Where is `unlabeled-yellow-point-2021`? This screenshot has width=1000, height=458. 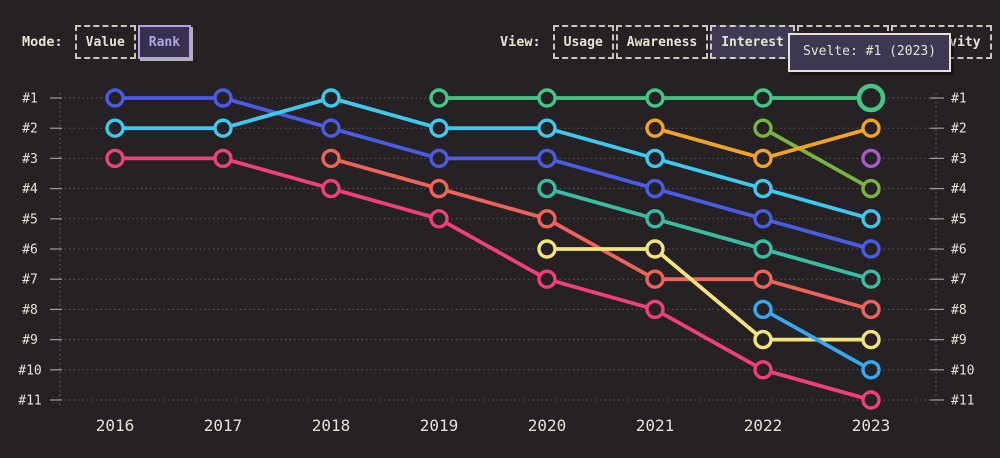 unlabeled-yellow-point-2021 is located at coordinates (655, 249).